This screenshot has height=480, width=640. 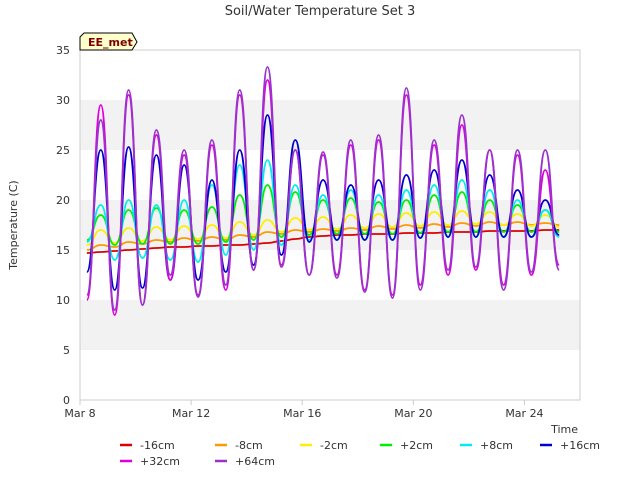 I want to click on site-badge: EE_met, so click(x=108, y=41).